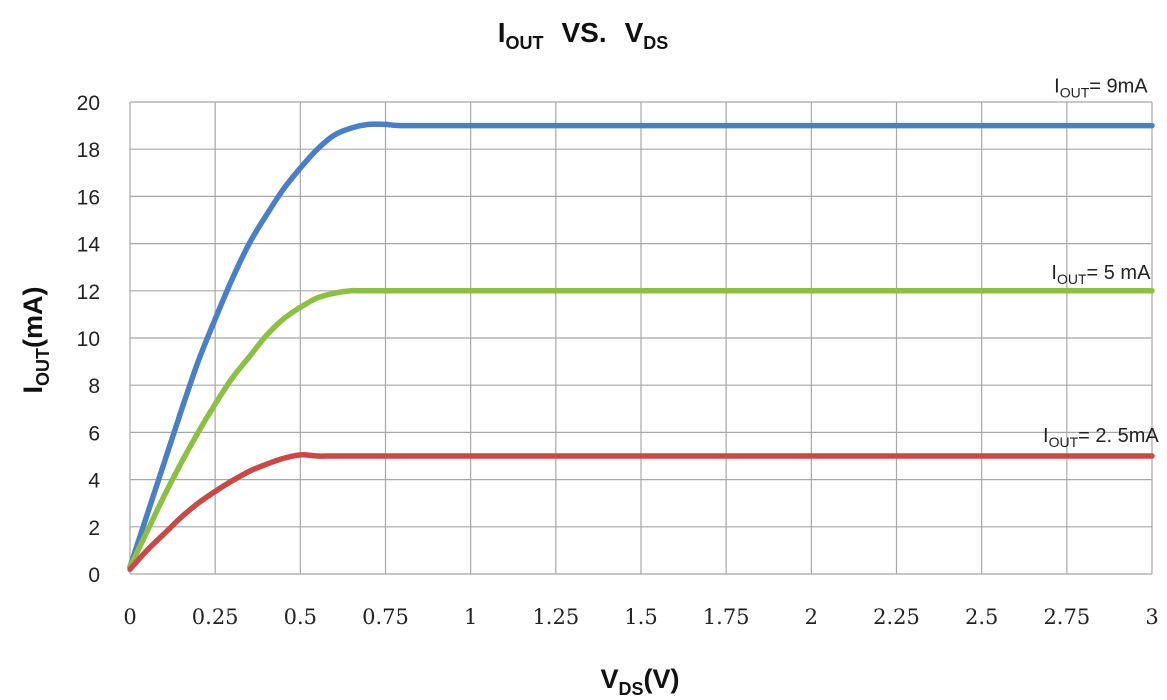 The width and height of the screenshot is (1167, 700). What do you see at coordinates (583, 32) in the screenshot?
I see `title-middle: VS.` at bounding box center [583, 32].